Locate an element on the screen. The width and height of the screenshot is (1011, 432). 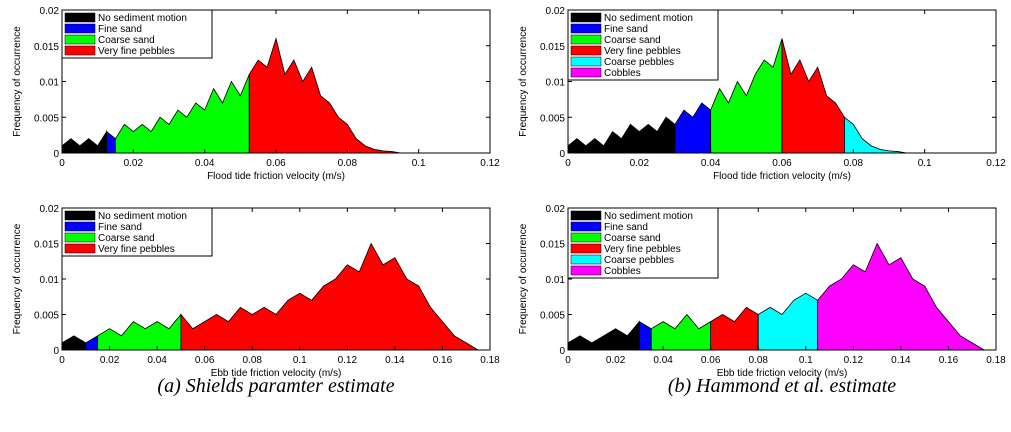
caption: (b) Hammond et al. estimate is located at coordinates (782, 386).